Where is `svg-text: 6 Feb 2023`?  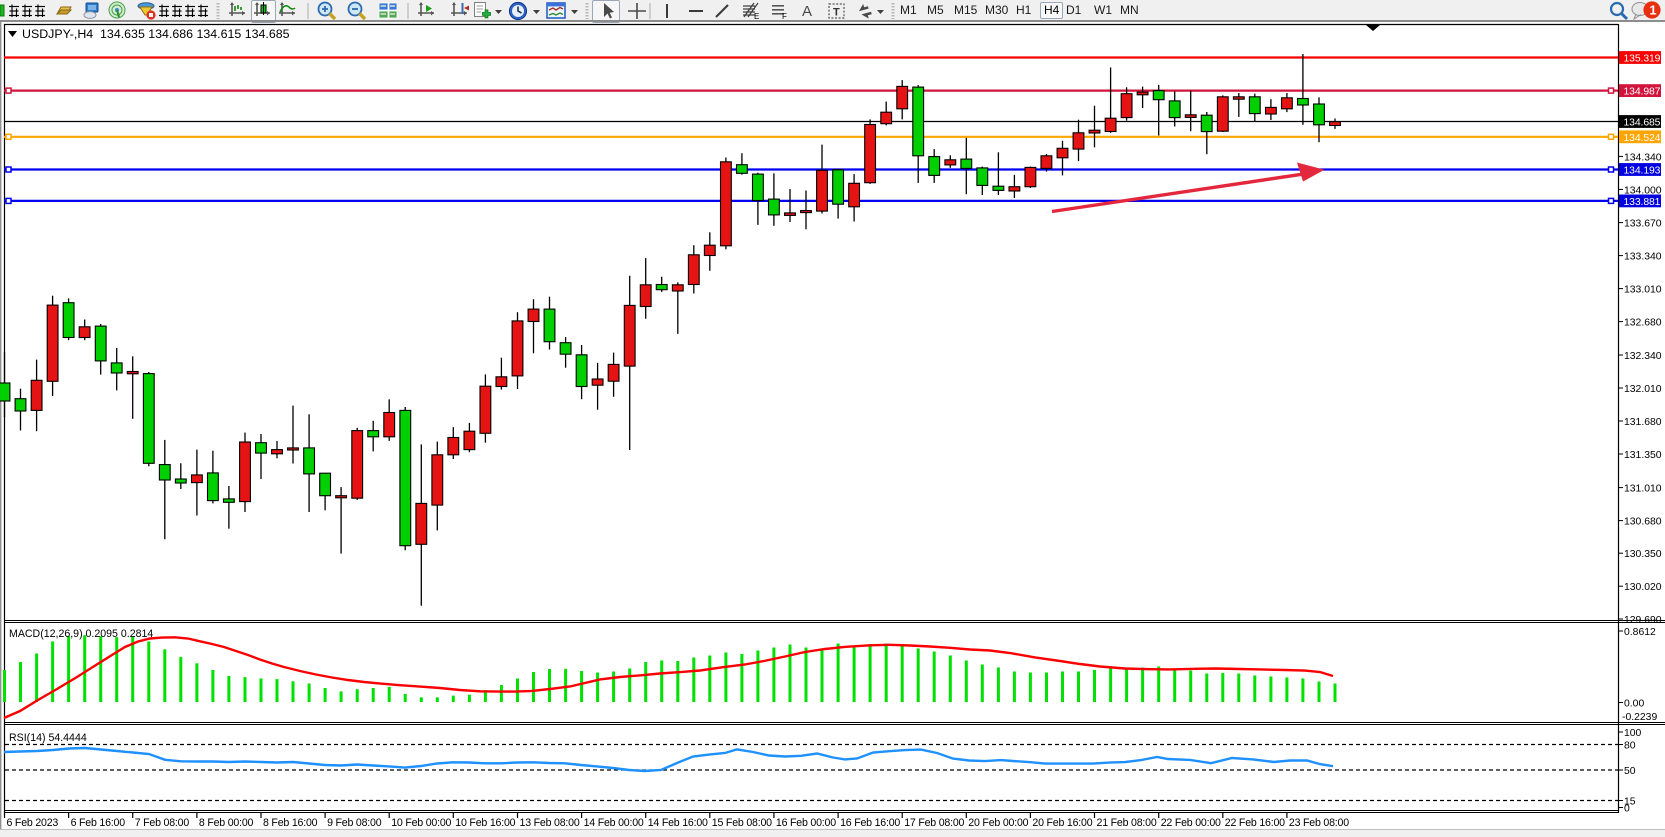
svg-text: 6 Feb 2023 is located at coordinates (33, 823).